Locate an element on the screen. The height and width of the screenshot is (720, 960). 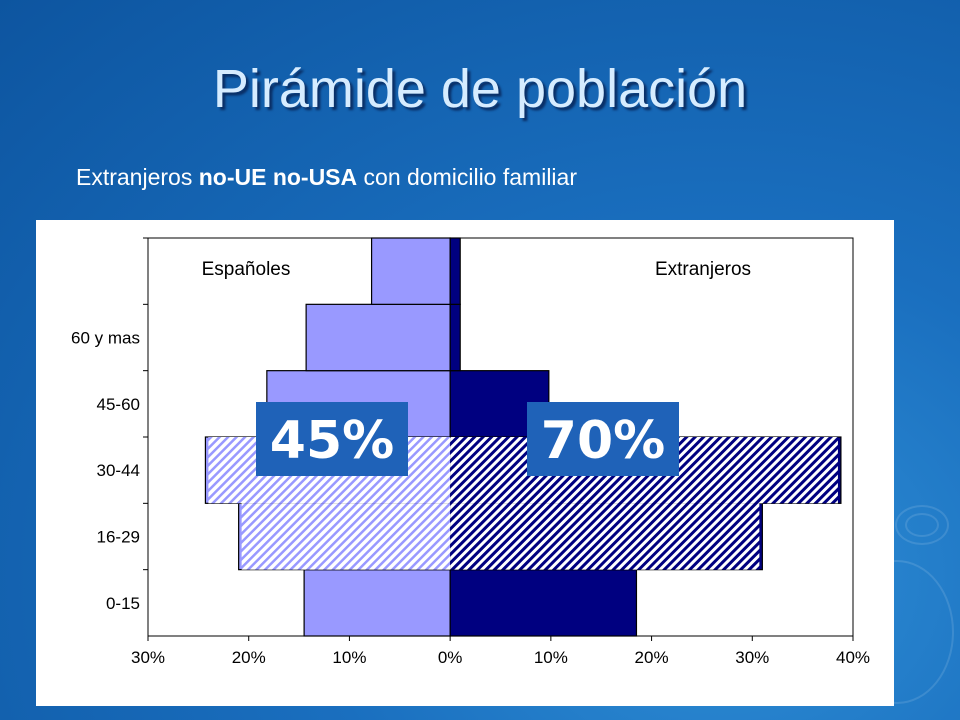
y-axis-tick-label: 30-44 is located at coordinates (118, 470).